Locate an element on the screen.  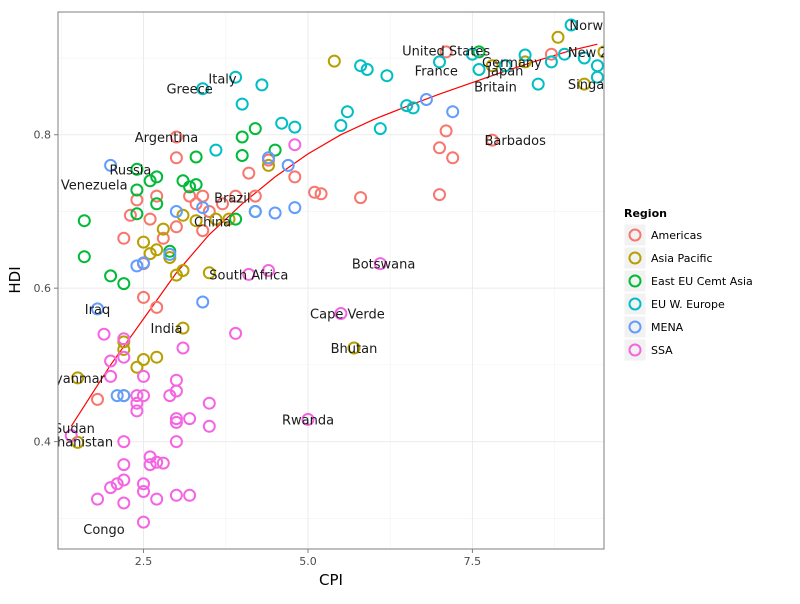
country-label: Myanmar is located at coordinates (75, 379).